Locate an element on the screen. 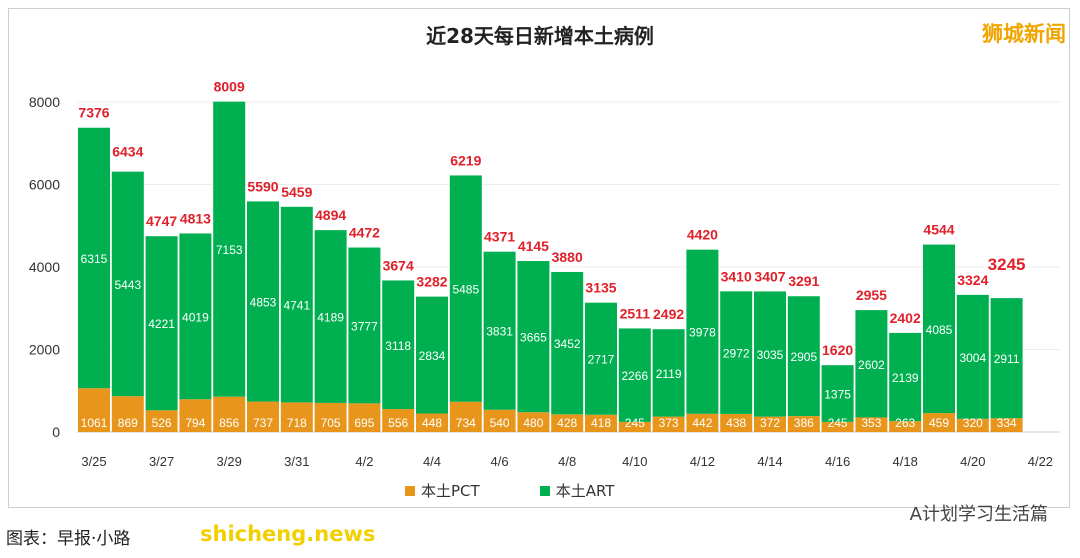 The width and height of the screenshot is (1080, 558). label-pct: 480 is located at coordinates (533, 423).